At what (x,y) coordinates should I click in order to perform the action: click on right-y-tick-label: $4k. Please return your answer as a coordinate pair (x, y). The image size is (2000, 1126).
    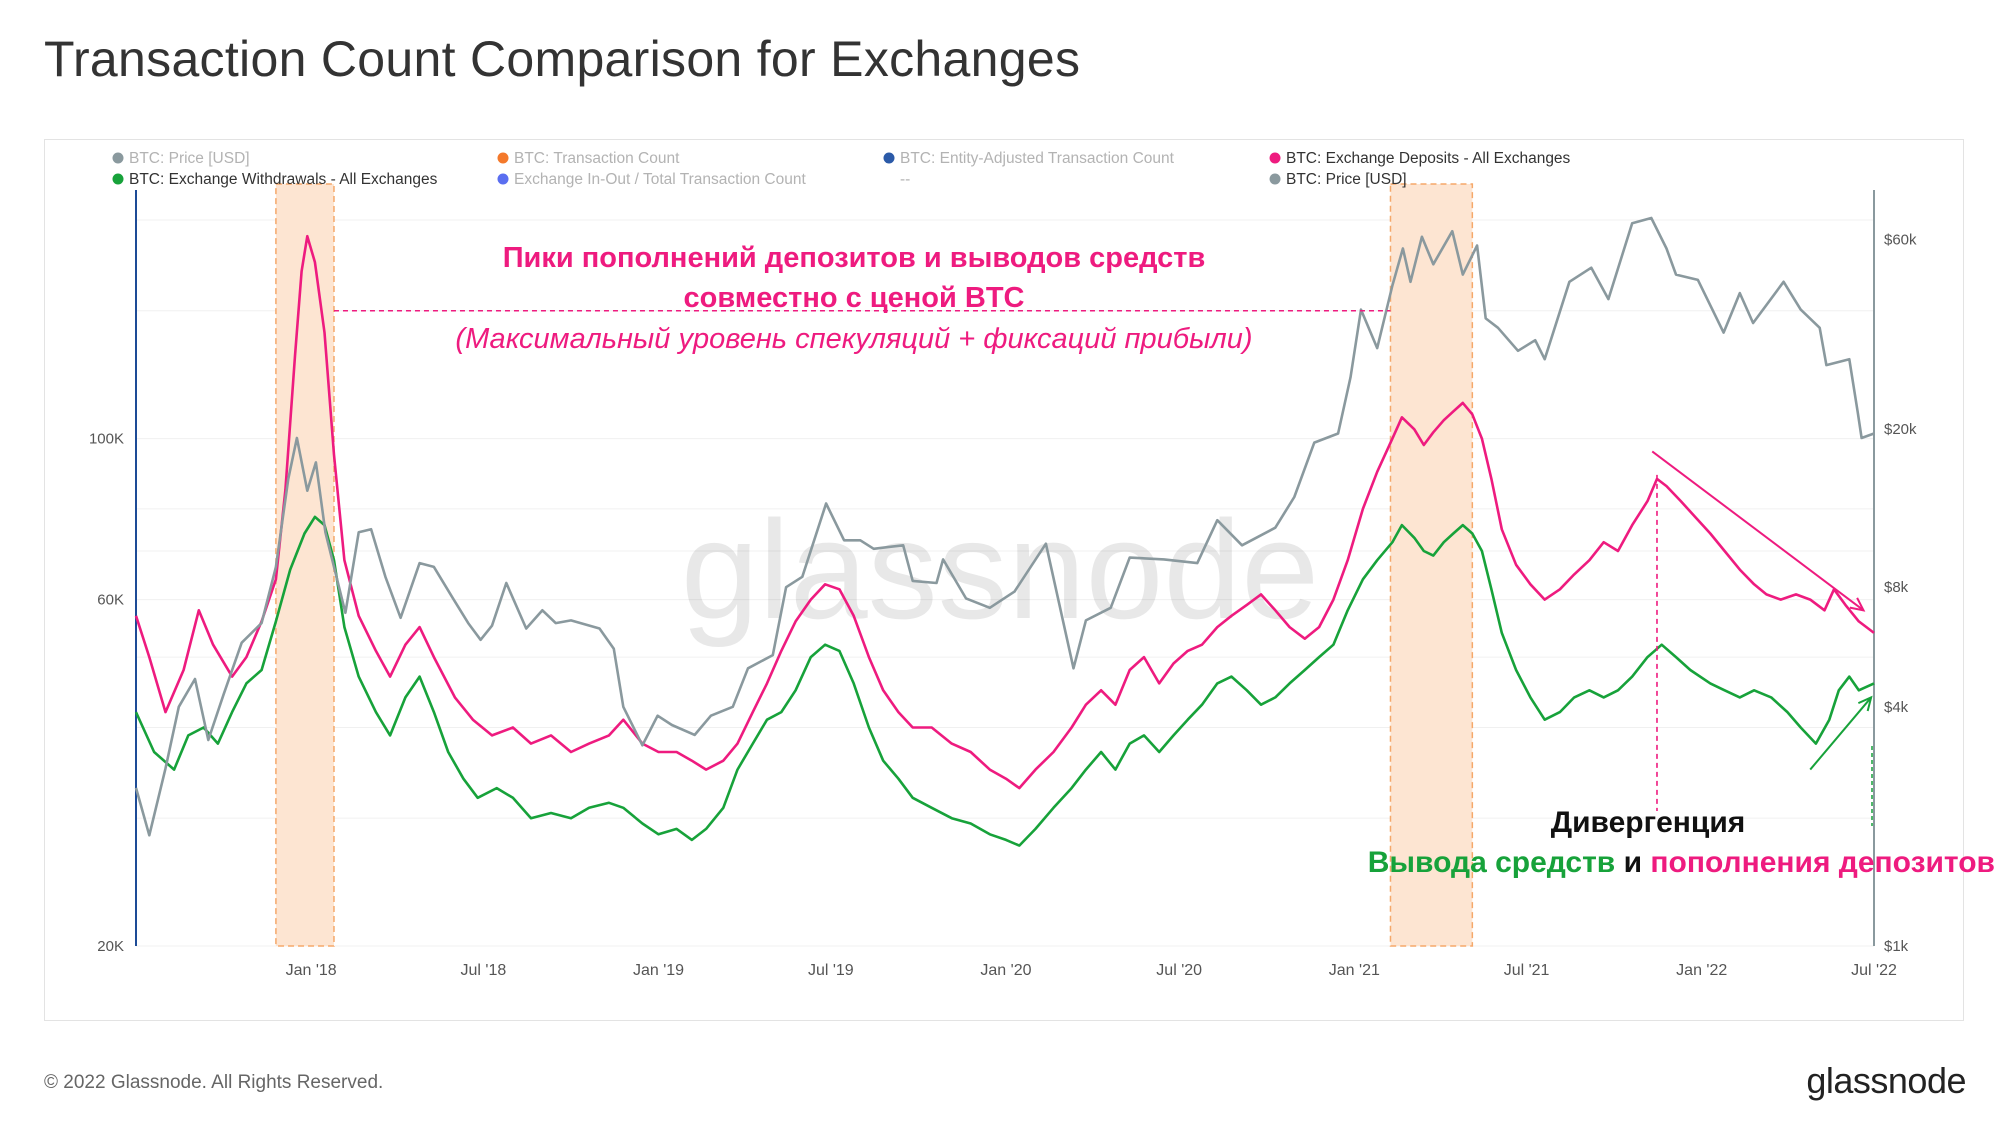
    Looking at the image, I should click on (1896, 707).